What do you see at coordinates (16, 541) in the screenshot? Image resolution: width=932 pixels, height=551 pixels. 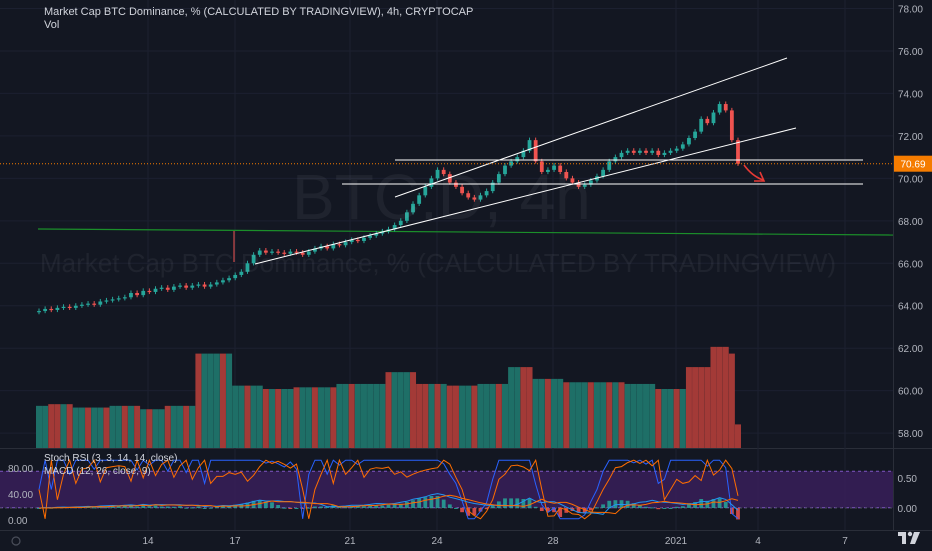 I see `settings-gear-icon` at bounding box center [16, 541].